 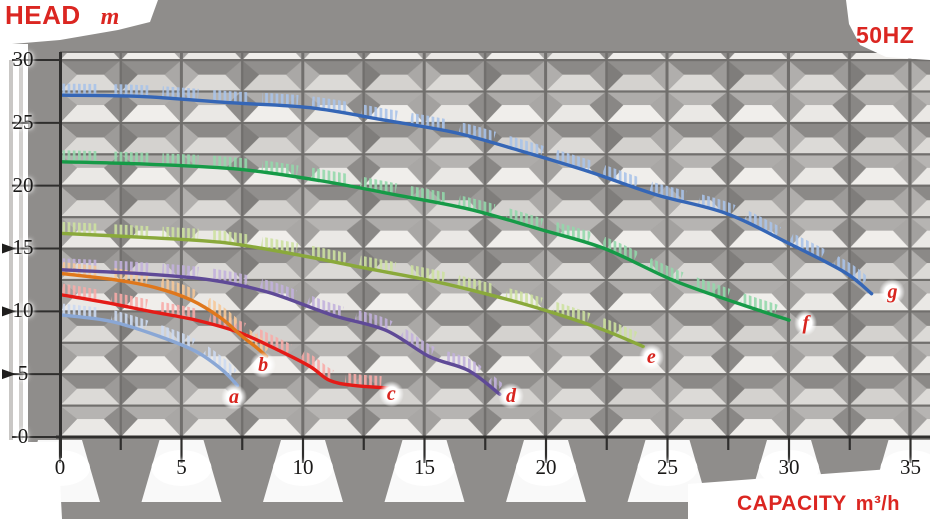 I want to click on y-tick-label: 15, so click(x=23, y=247).